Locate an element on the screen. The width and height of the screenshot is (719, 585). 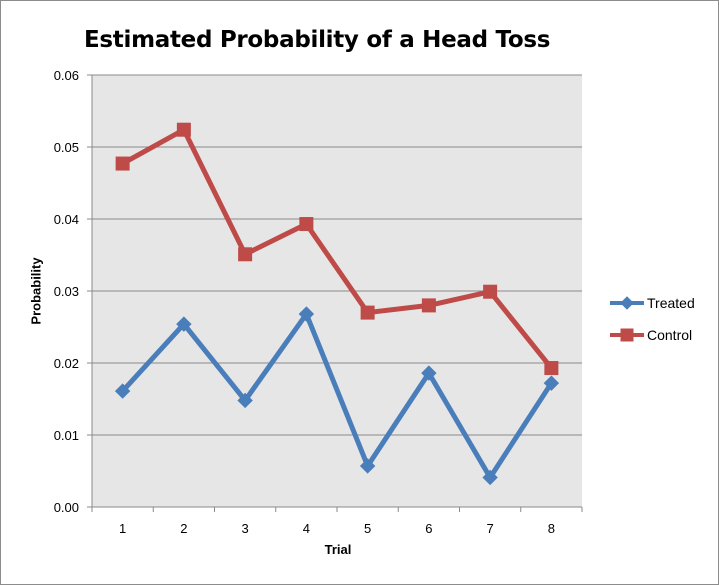
y-tick-label: 0.00 is located at coordinates (66, 507).